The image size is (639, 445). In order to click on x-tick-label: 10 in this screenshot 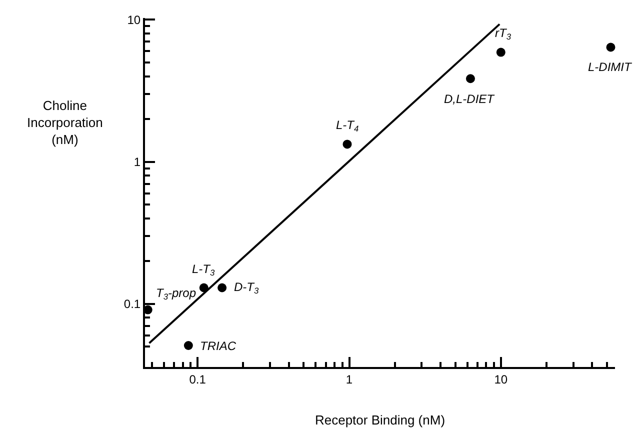, I will do `click(501, 379)`.